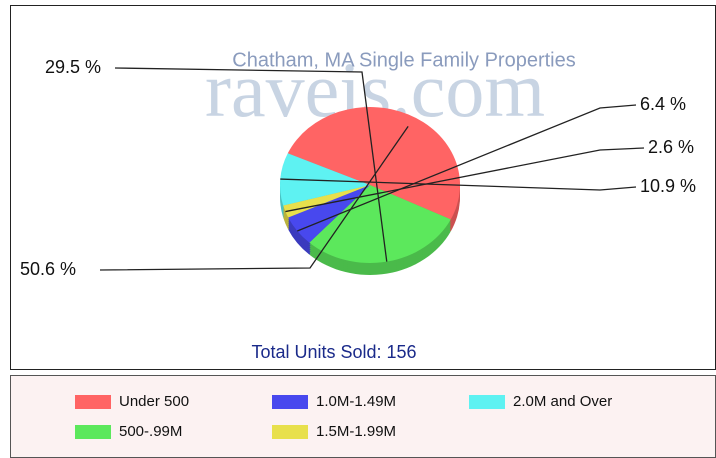  What do you see at coordinates (356, 431) in the screenshot?
I see `legend-label: 1.5M-1.99M` at bounding box center [356, 431].